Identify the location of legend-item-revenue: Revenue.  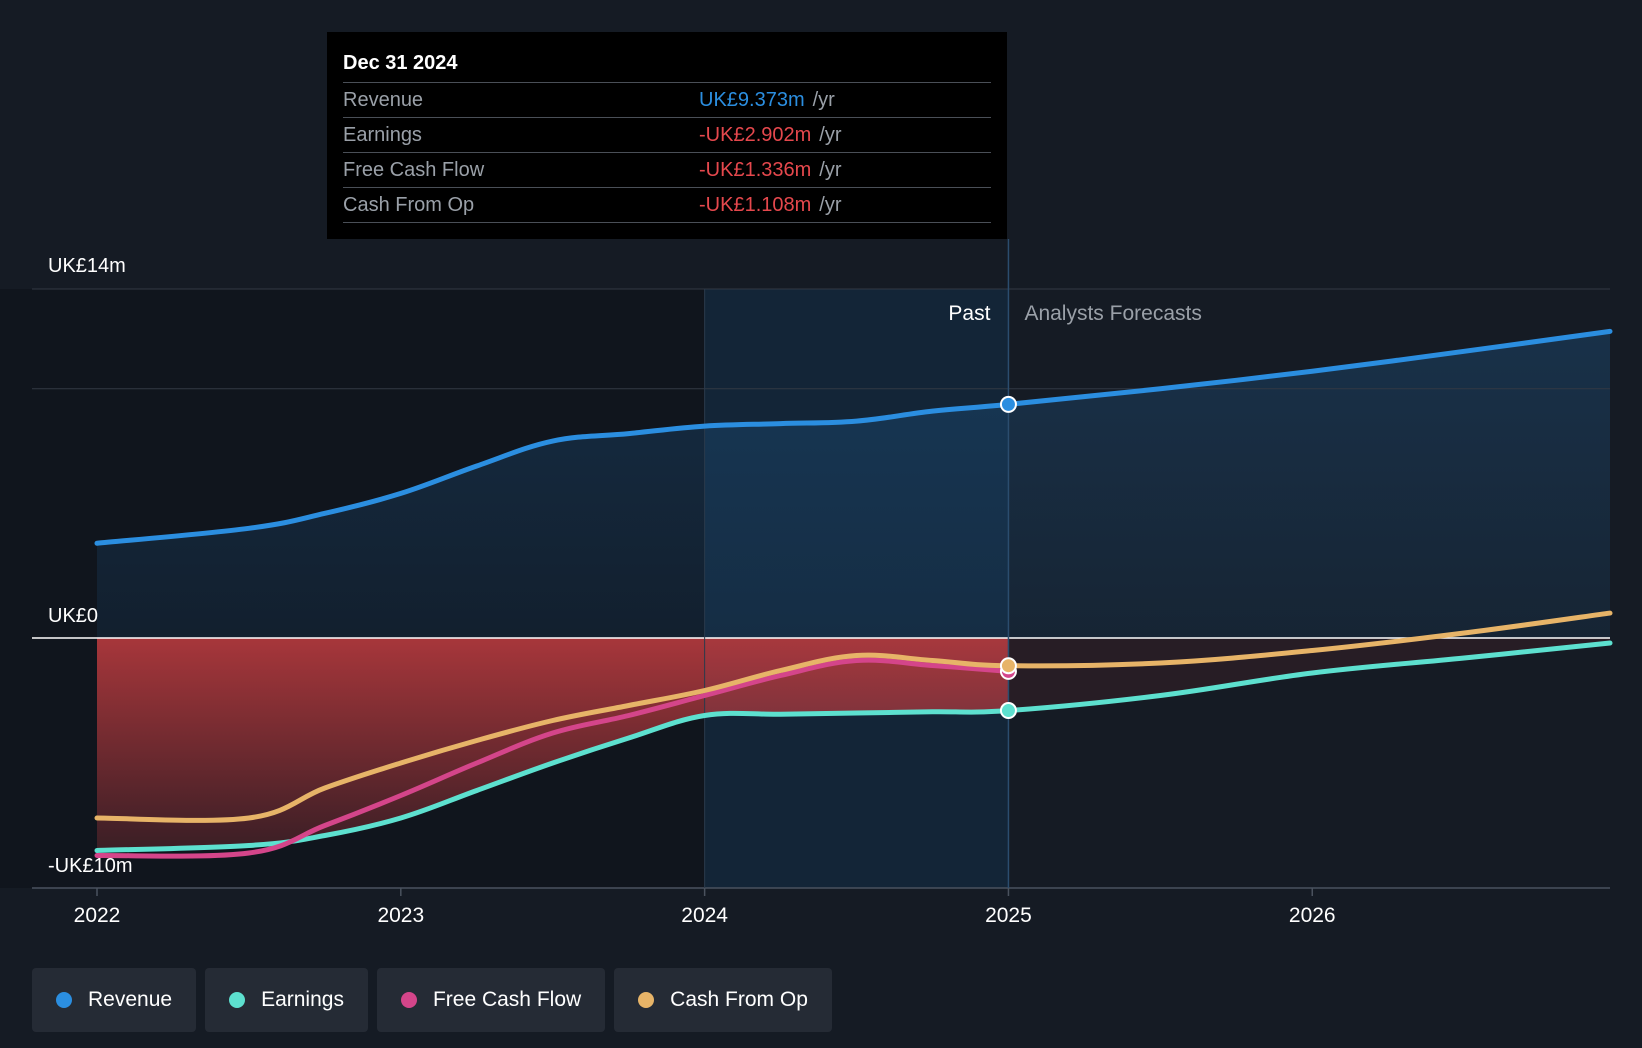
(114, 1000).